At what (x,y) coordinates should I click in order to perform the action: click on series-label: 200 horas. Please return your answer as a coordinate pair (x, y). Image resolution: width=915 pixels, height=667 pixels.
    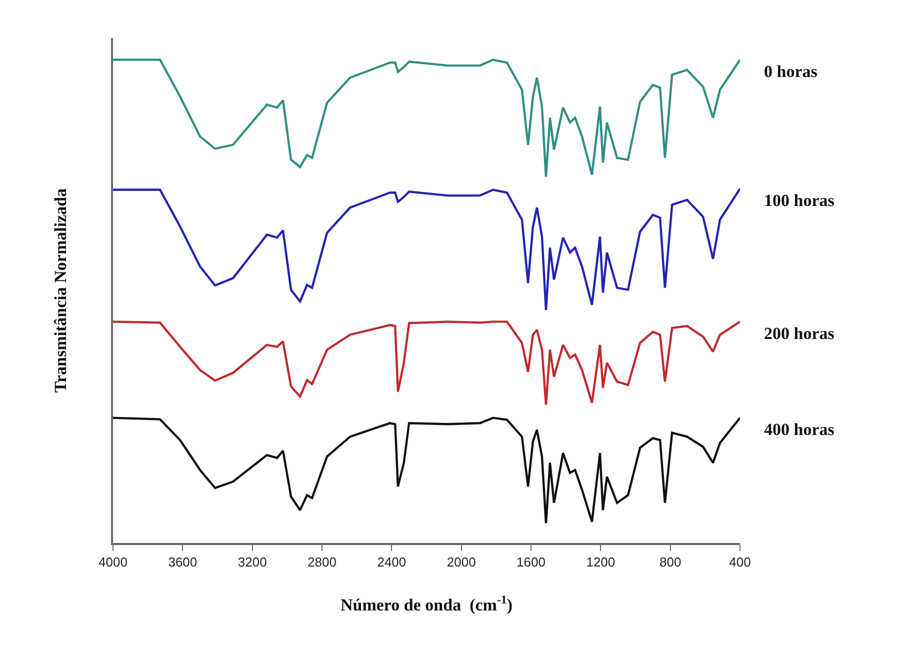
    Looking at the image, I should click on (799, 333).